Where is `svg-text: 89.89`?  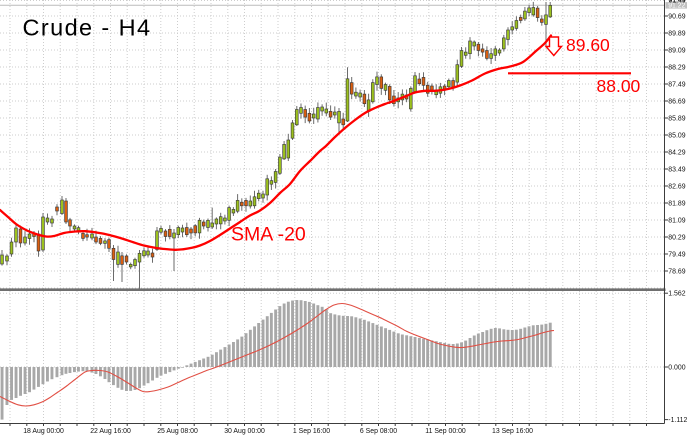
svg-text: 89.89 is located at coordinates (676, 34).